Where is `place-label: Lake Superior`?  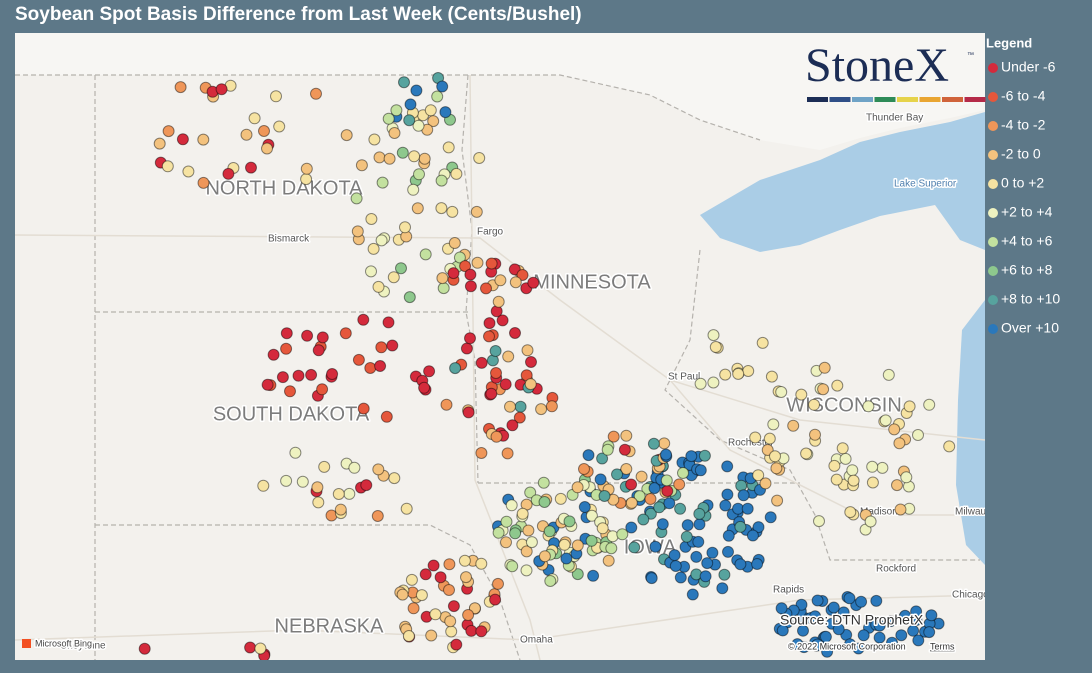 place-label: Lake Superior is located at coordinates (925, 184).